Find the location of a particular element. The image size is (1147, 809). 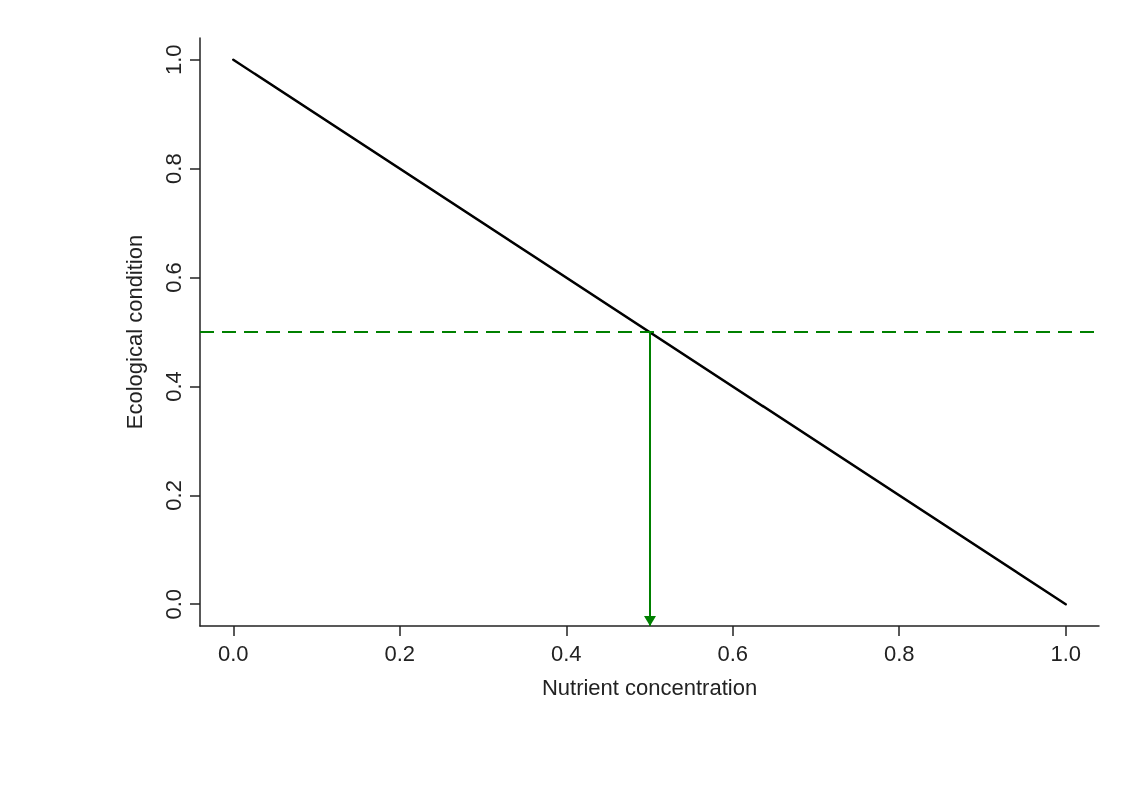

y-tick-label: 1.0 is located at coordinates (173, 60).